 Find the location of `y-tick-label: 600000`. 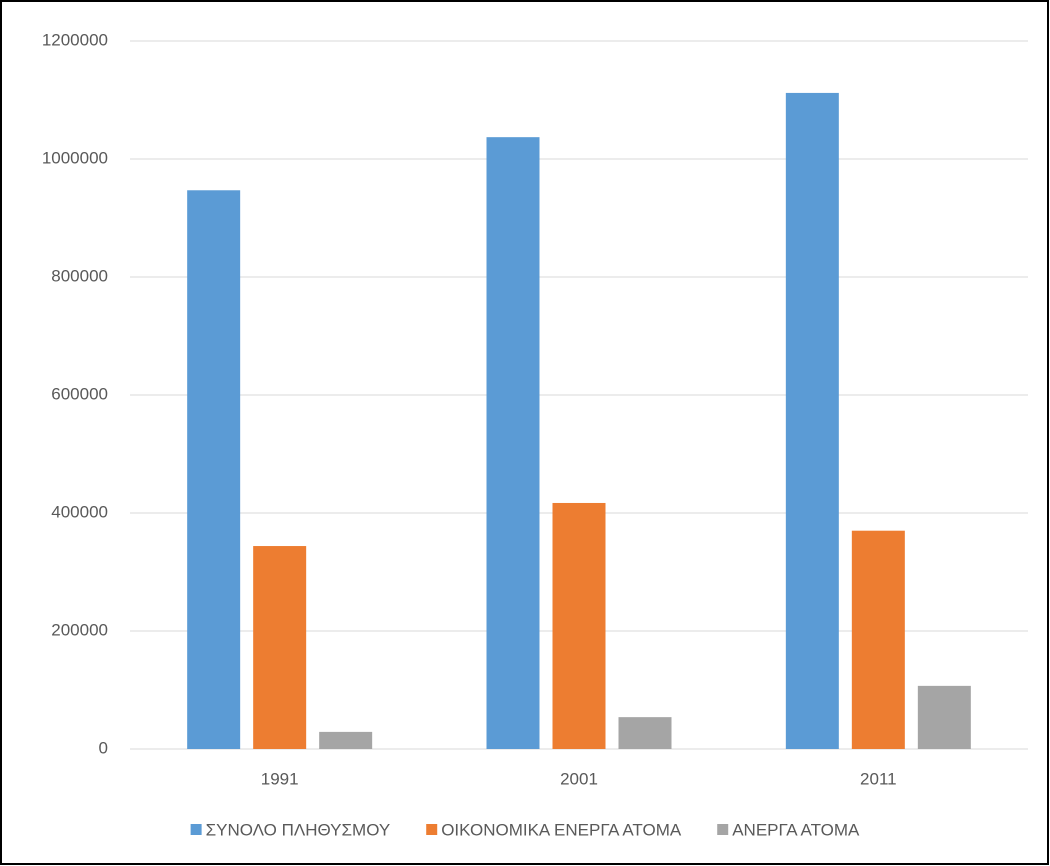

y-tick-label: 600000 is located at coordinates (79, 393).